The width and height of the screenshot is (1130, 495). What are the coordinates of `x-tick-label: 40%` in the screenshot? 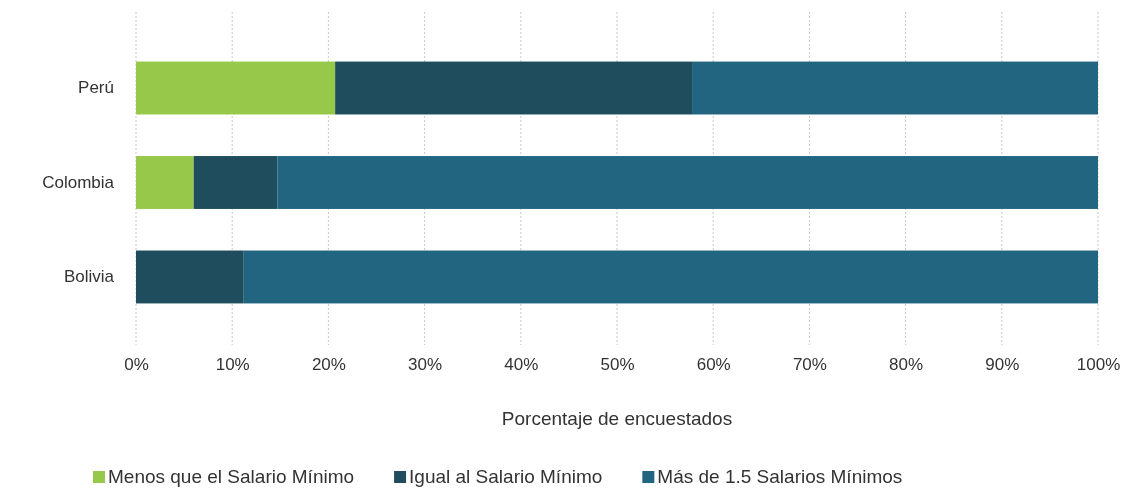 It's located at (521, 364).